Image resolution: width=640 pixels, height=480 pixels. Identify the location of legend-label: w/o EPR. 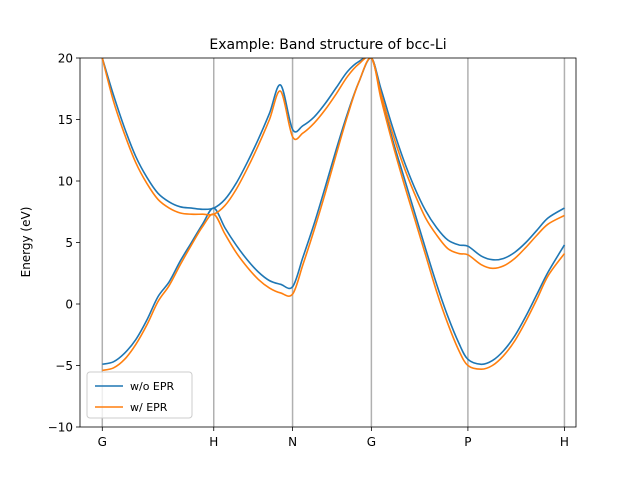
(152, 386).